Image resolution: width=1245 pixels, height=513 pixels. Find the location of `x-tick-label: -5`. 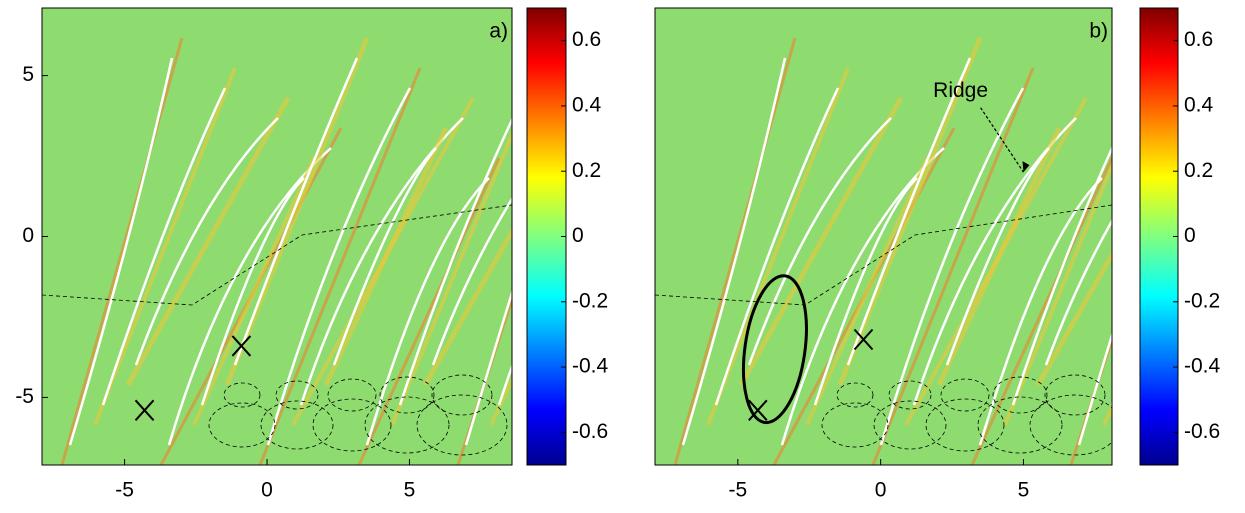

x-tick-label: -5 is located at coordinates (124, 490).